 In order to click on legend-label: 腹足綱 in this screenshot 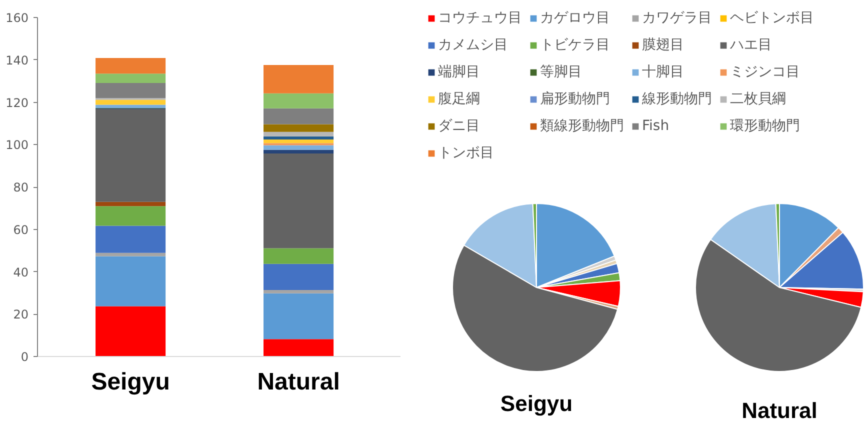, I will do `click(459, 99)`.